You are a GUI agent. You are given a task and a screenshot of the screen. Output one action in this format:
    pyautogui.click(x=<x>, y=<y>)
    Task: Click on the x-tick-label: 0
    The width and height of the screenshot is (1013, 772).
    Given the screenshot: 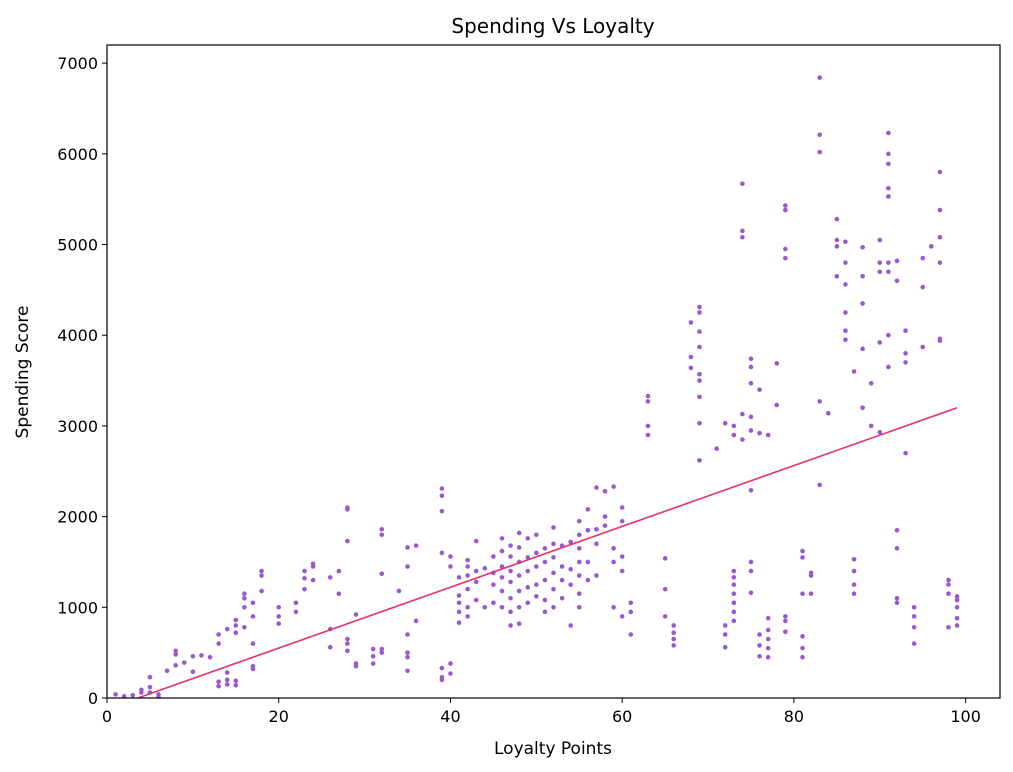 What is the action you would take?
    pyautogui.click(x=107, y=716)
    